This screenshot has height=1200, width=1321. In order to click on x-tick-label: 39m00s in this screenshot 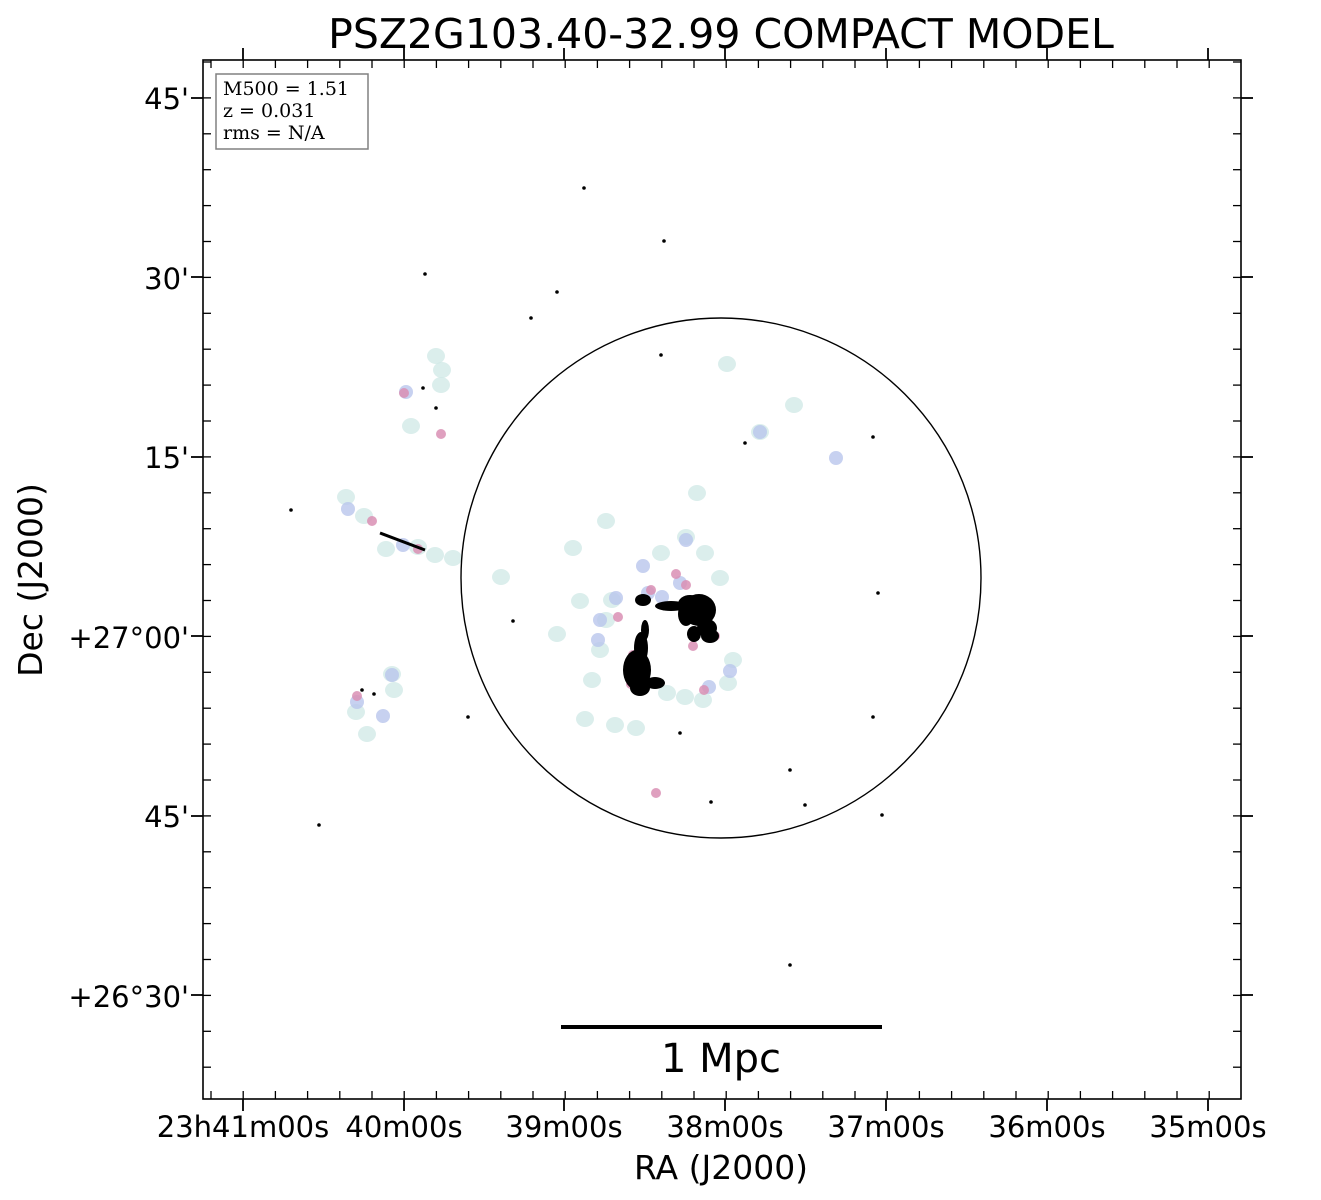, I will do `click(563, 1127)`.